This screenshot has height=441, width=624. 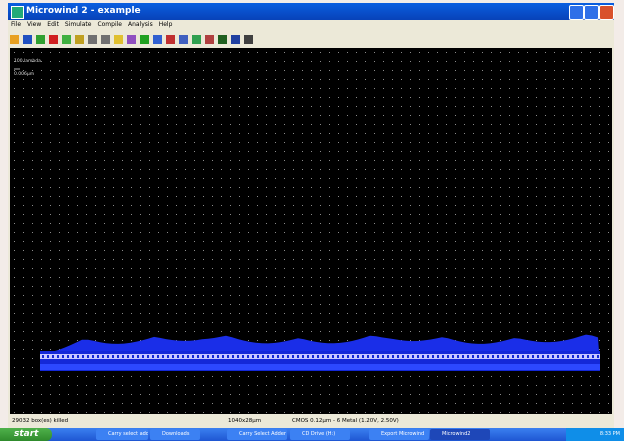 I want to click on status-field: 1040x28µm, so click(x=245, y=421).